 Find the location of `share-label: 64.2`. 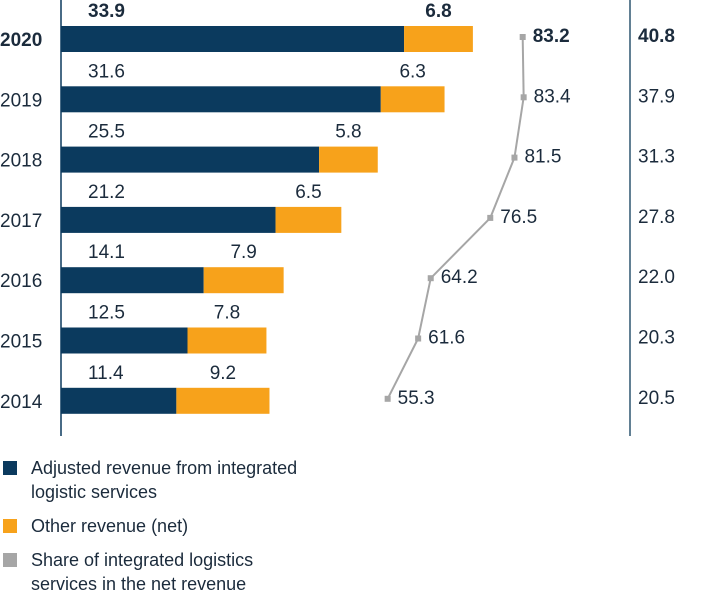

share-label: 64.2 is located at coordinates (459, 277).